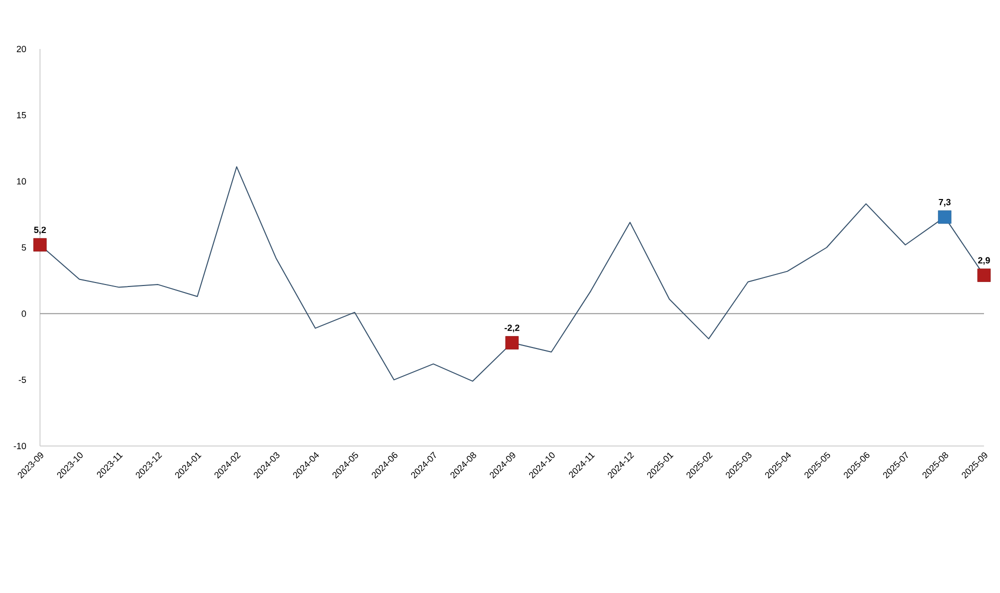 The image size is (1000, 593). I want to click on y-tick-label: -5, so click(22, 379).